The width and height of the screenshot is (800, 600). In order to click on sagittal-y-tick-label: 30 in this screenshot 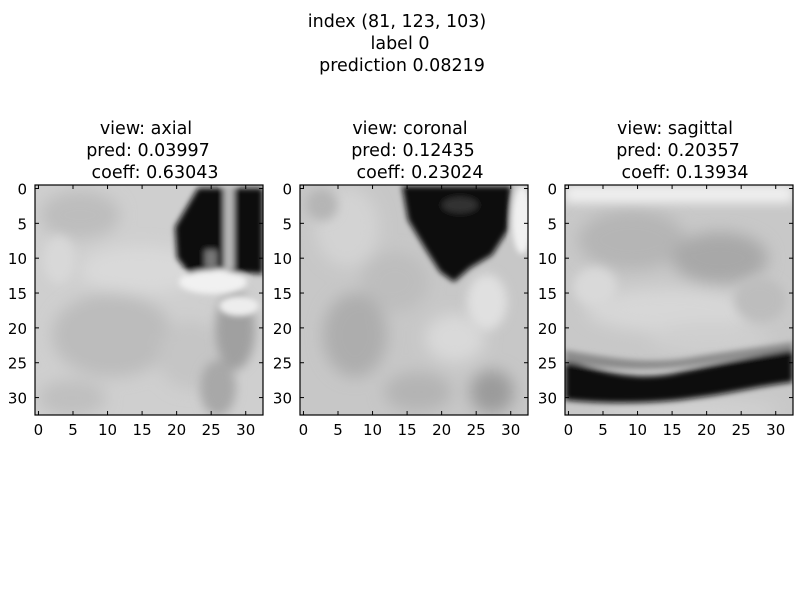, I will do `click(547, 399)`.